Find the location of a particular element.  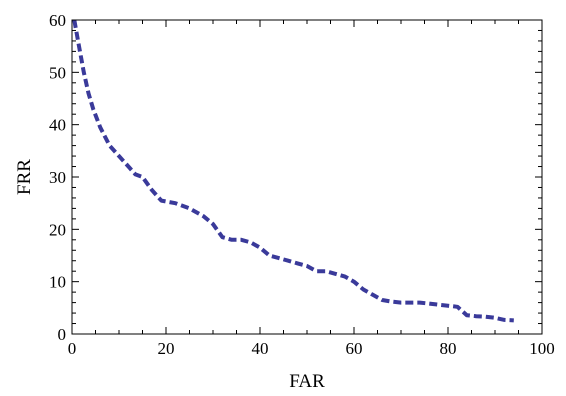

y-tick-labels: 0 10 20 30 40 50 60 is located at coordinates (57, 177).